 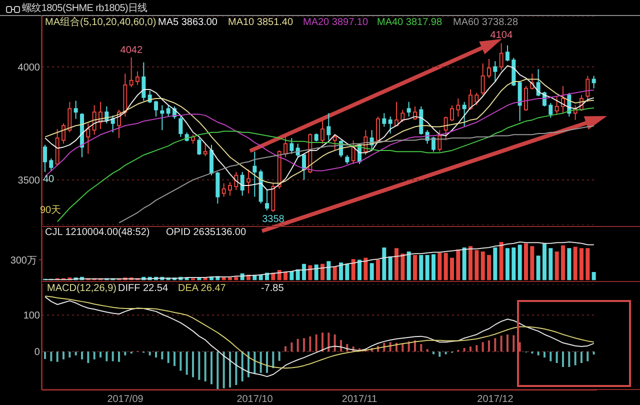 What do you see at coordinates (261, 22) in the screenshot?
I see `text: MA10 3851.40` at bounding box center [261, 22].